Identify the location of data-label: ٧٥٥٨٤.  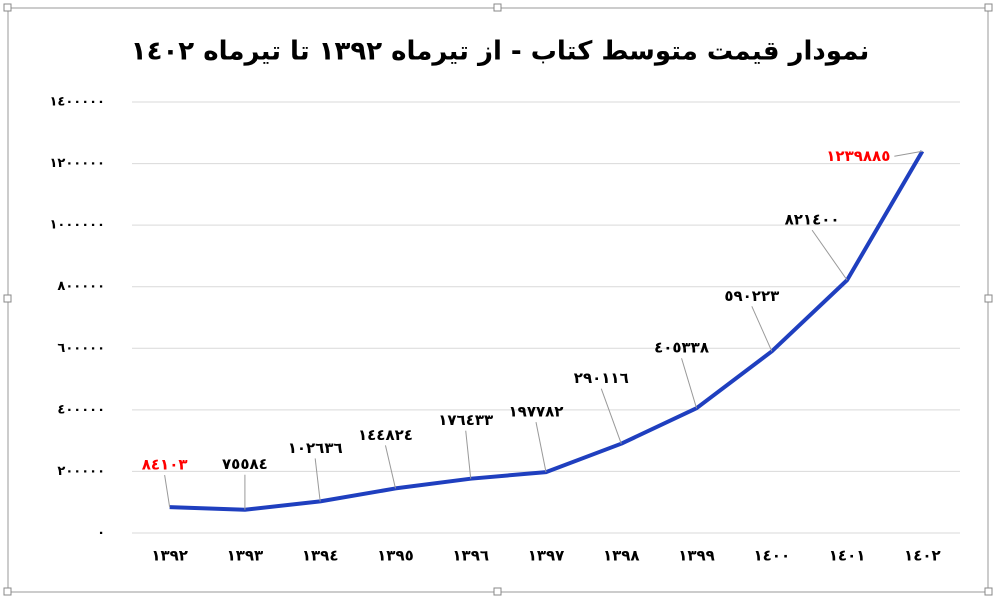
(245, 464).